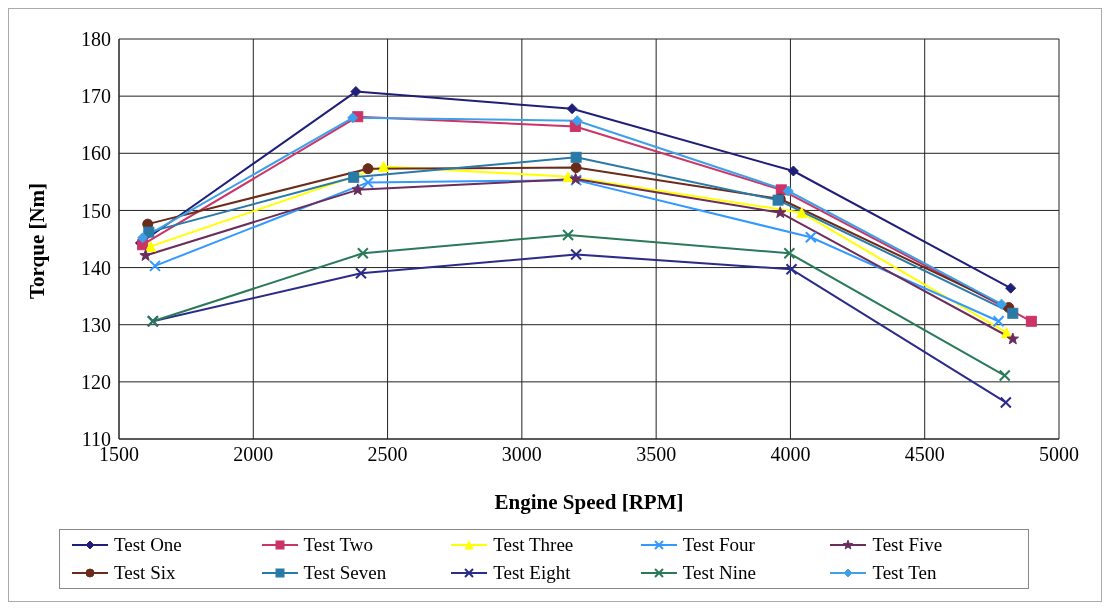 Image resolution: width=1110 pixels, height=610 pixels. Describe the element at coordinates (253, 454) in the screenshot. I see `x-tick-label: 2000` at that location.